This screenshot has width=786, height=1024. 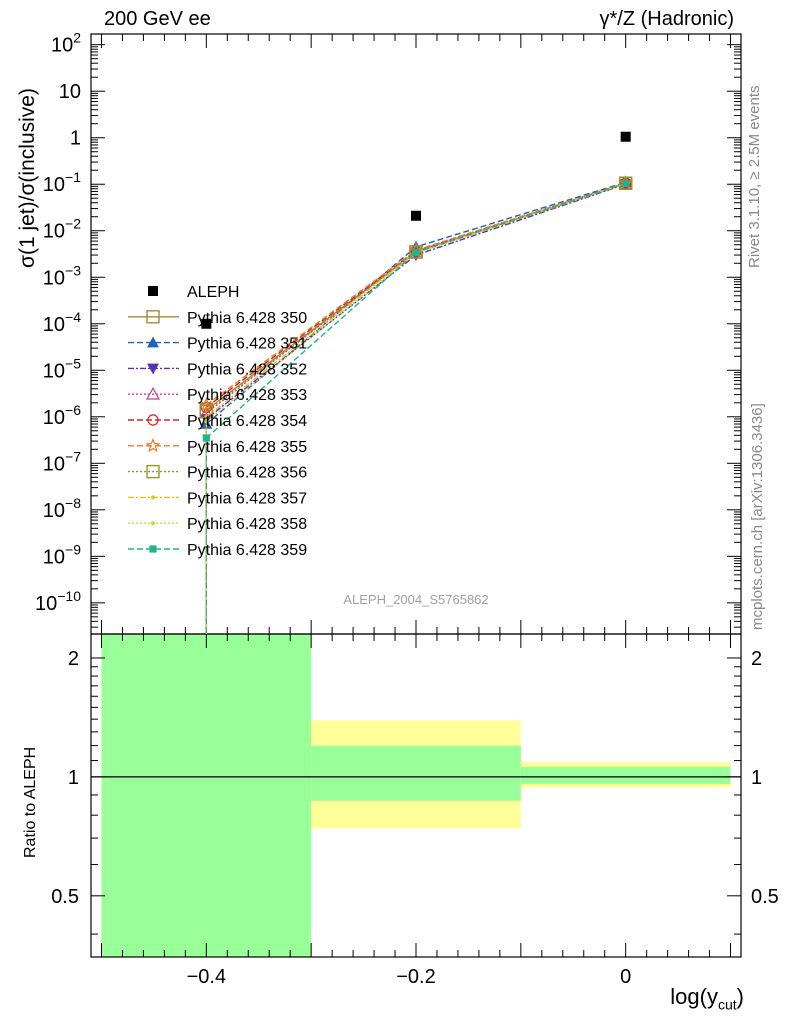 What do you see at coordinates (65, 897) in the screenshot?
I see `ratio-tick-label: 0.5` at bounding box center [65, 897].